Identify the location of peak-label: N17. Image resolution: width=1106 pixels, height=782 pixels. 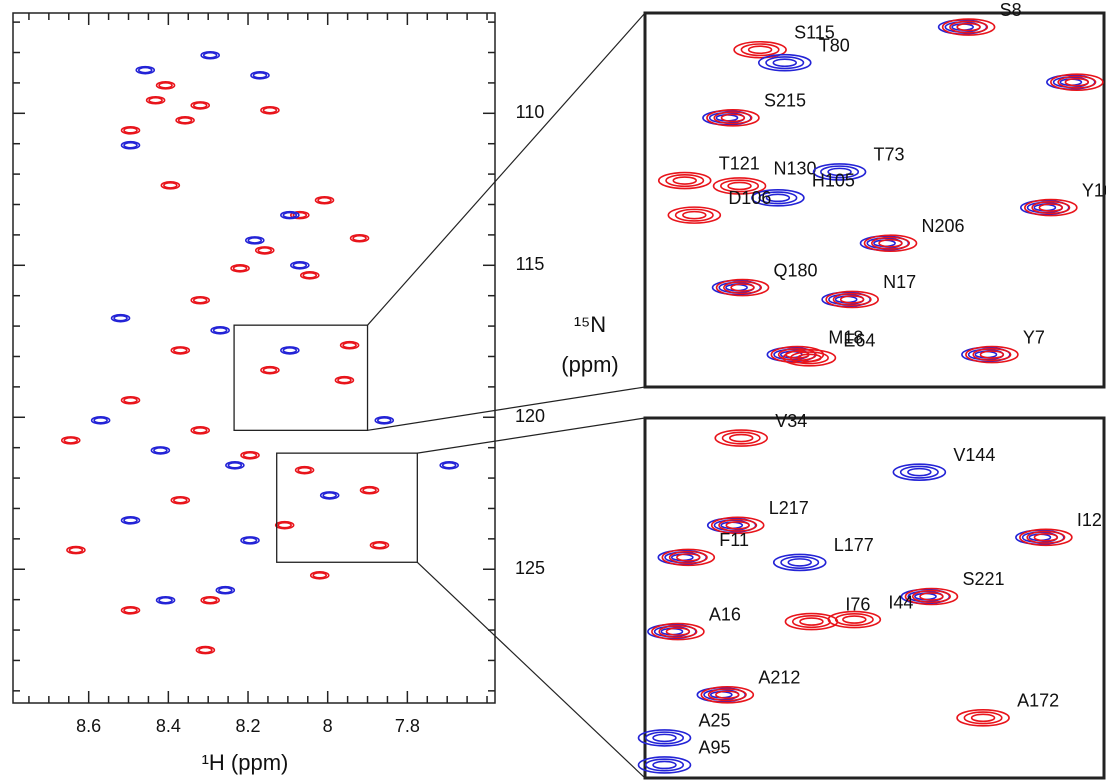
(899, 282).